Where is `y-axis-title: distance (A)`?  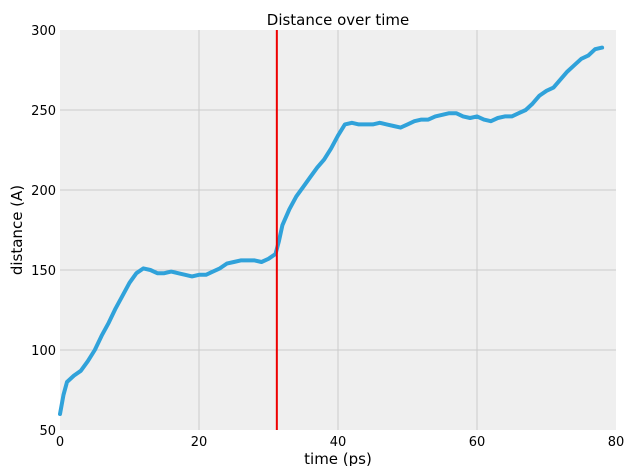 y-axis-title: distance (A) is located at coordinates (17, 230).